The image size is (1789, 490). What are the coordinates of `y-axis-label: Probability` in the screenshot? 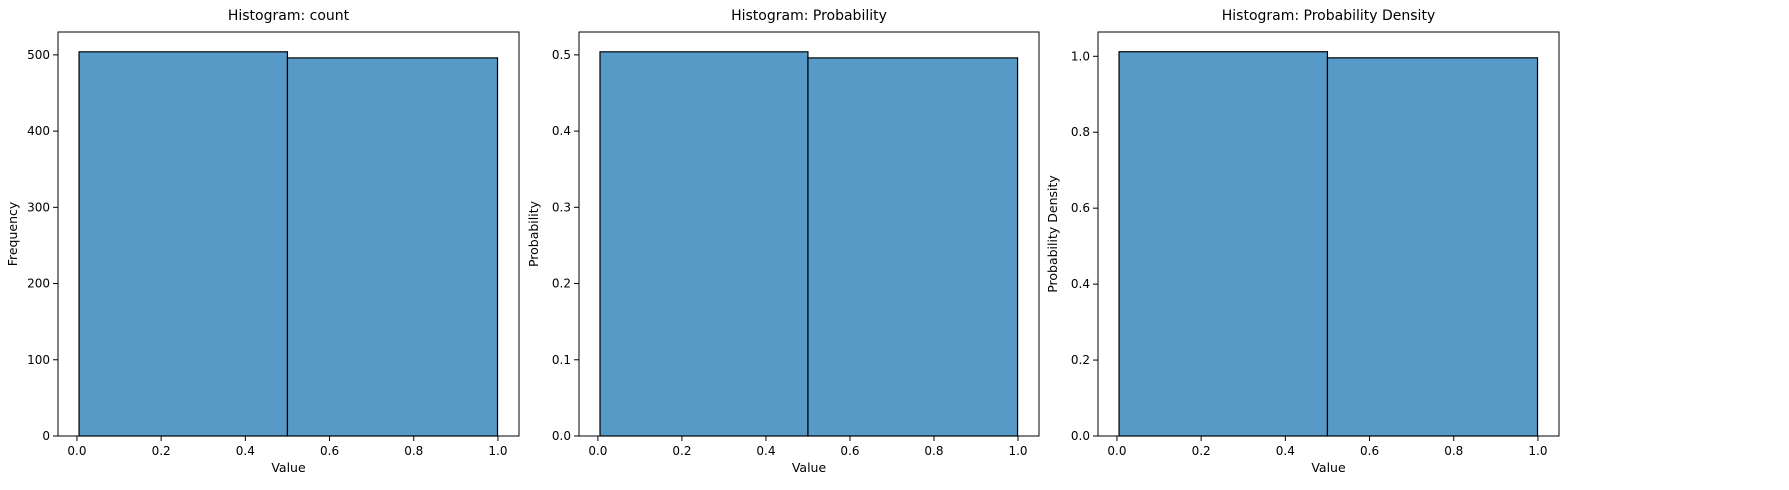 It's located at (533, 233).